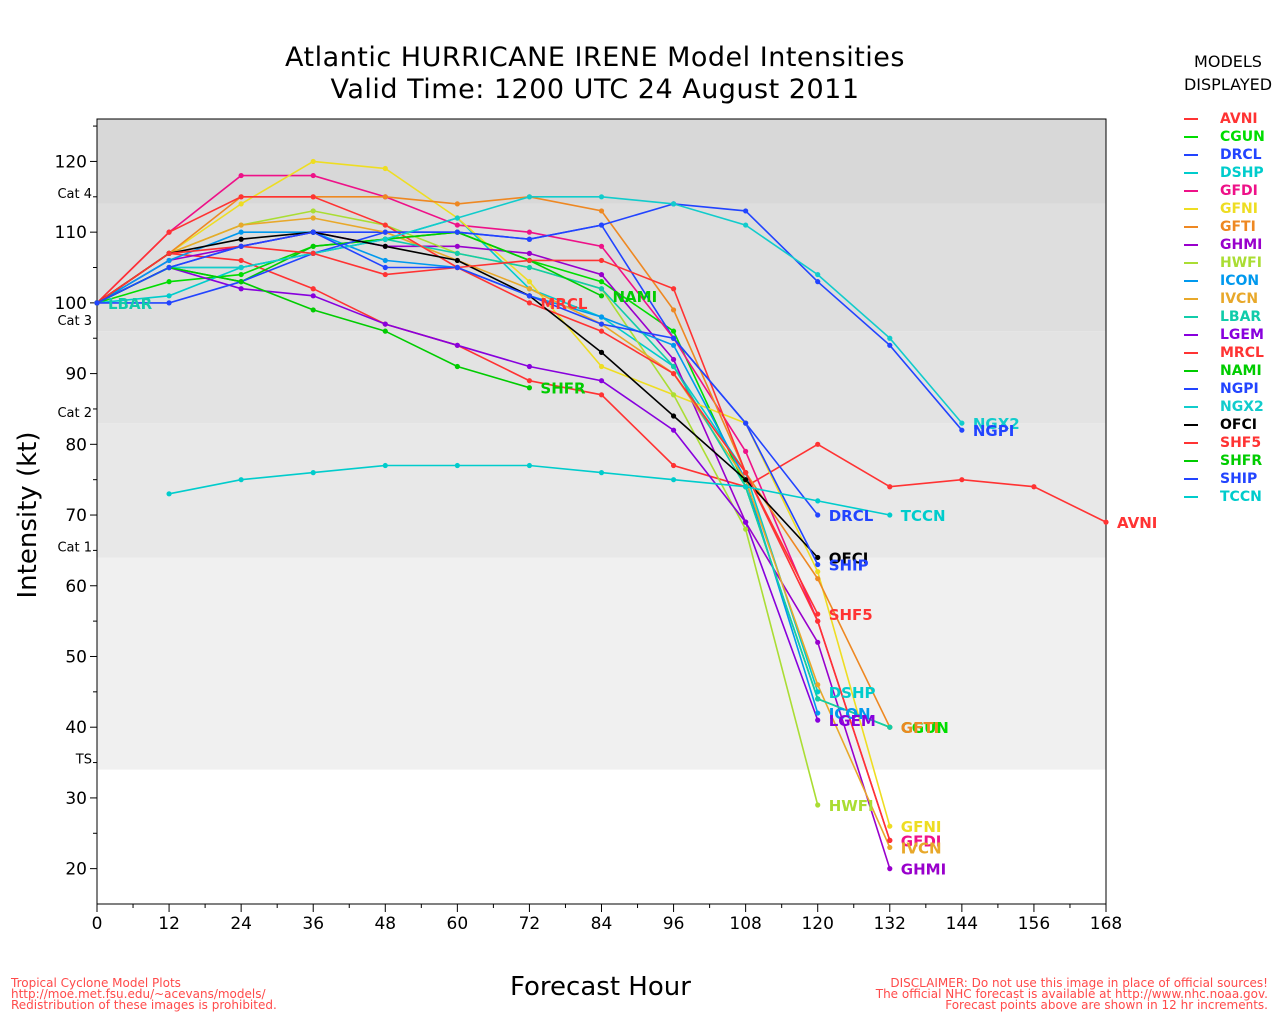 The image size is (1280, 1024). I want to click on legend-label: SHF5, so click(1241, 443).